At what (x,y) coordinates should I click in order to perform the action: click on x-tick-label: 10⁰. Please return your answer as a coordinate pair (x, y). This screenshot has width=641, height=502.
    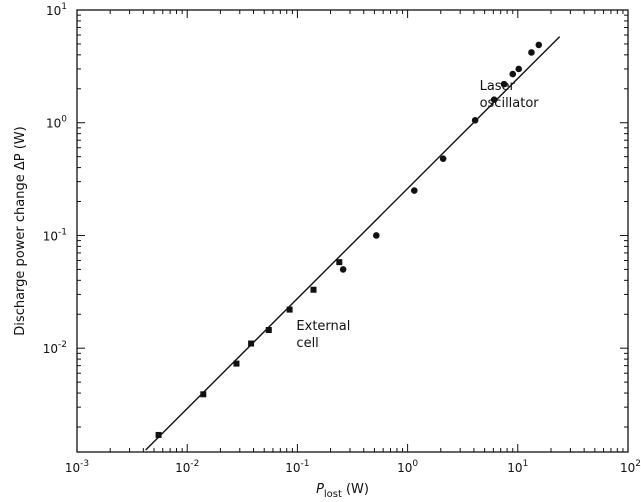
    Looking at the image, I should click on (407, 467).